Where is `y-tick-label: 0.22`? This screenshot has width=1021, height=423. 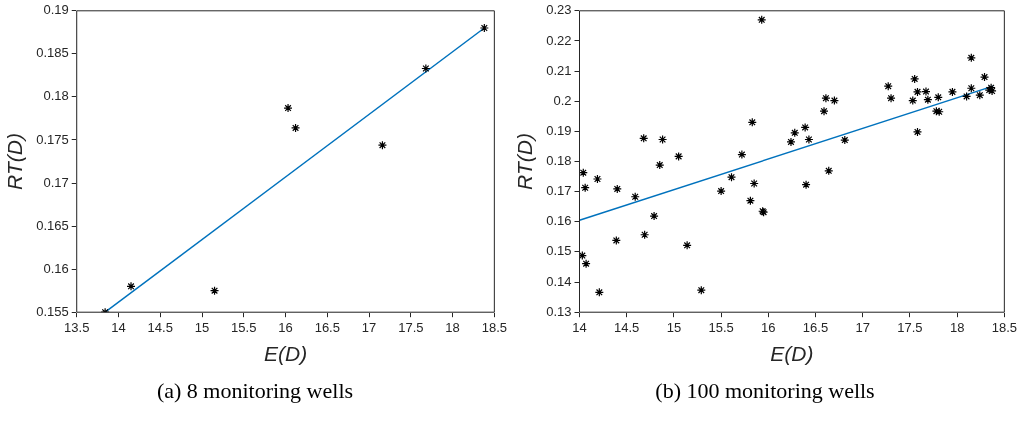
y-tick-label: 0.22 is located at coordinates (559, 40).